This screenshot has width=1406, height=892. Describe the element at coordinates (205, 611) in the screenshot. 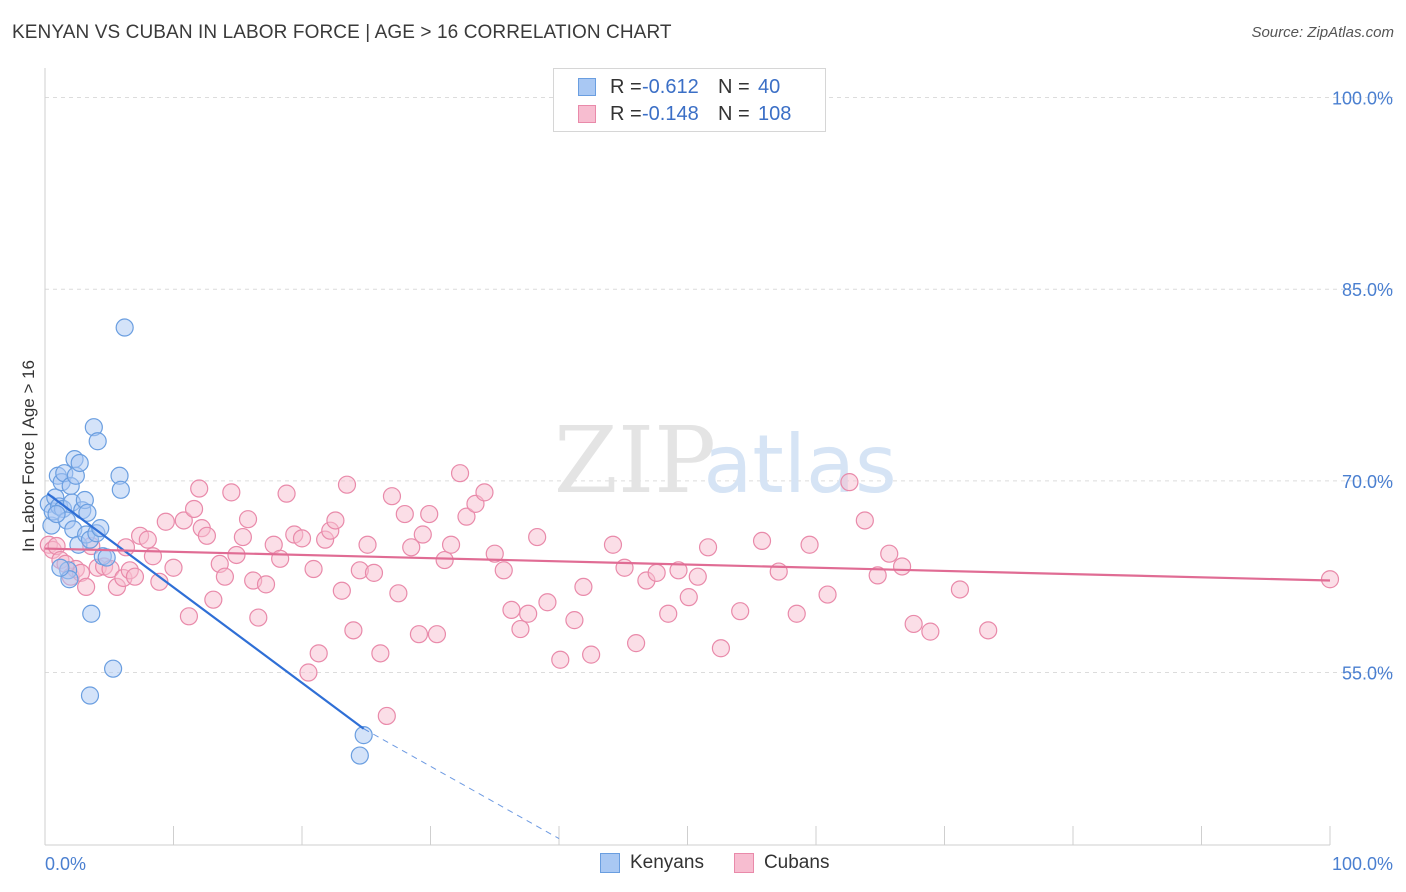

I see `trend-line-kenyans` at that location.